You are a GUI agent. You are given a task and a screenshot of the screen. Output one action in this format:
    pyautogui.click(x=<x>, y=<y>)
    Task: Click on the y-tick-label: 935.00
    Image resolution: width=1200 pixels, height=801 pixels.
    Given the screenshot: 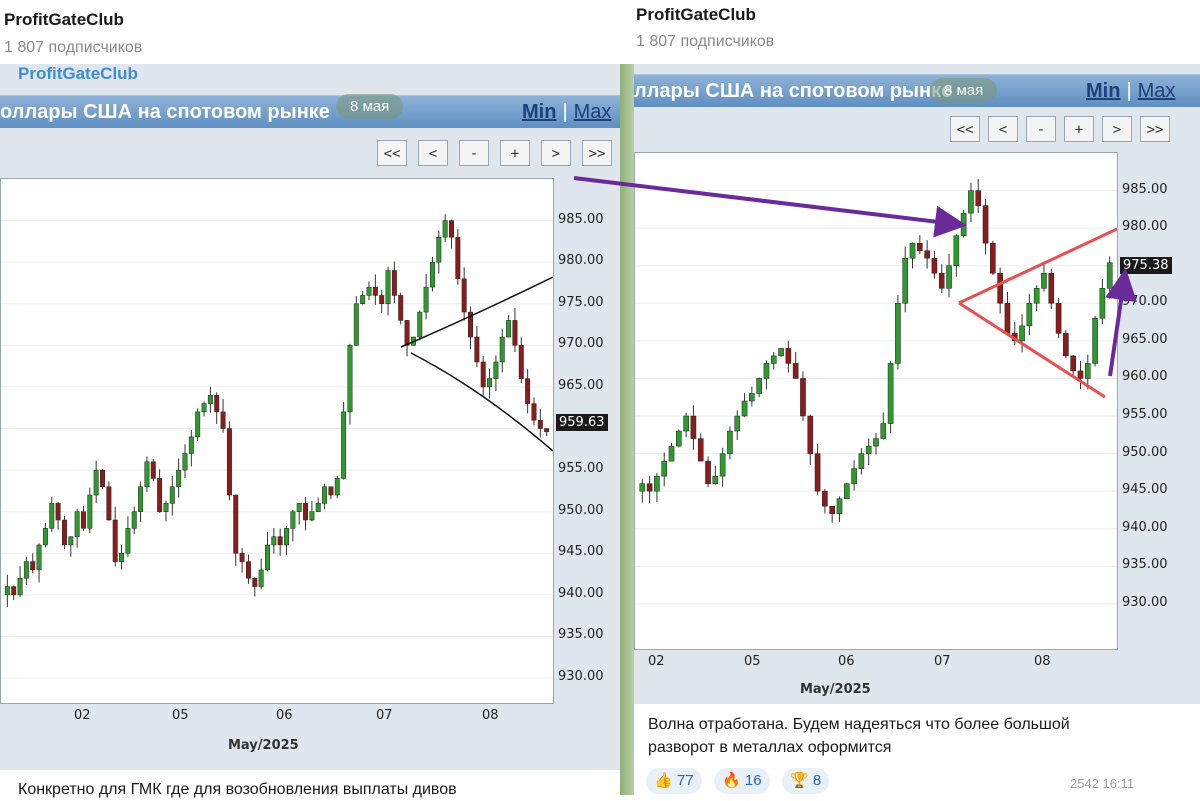 What is the action you would take?
    pyautogui.click(x=1145, y=565)
    